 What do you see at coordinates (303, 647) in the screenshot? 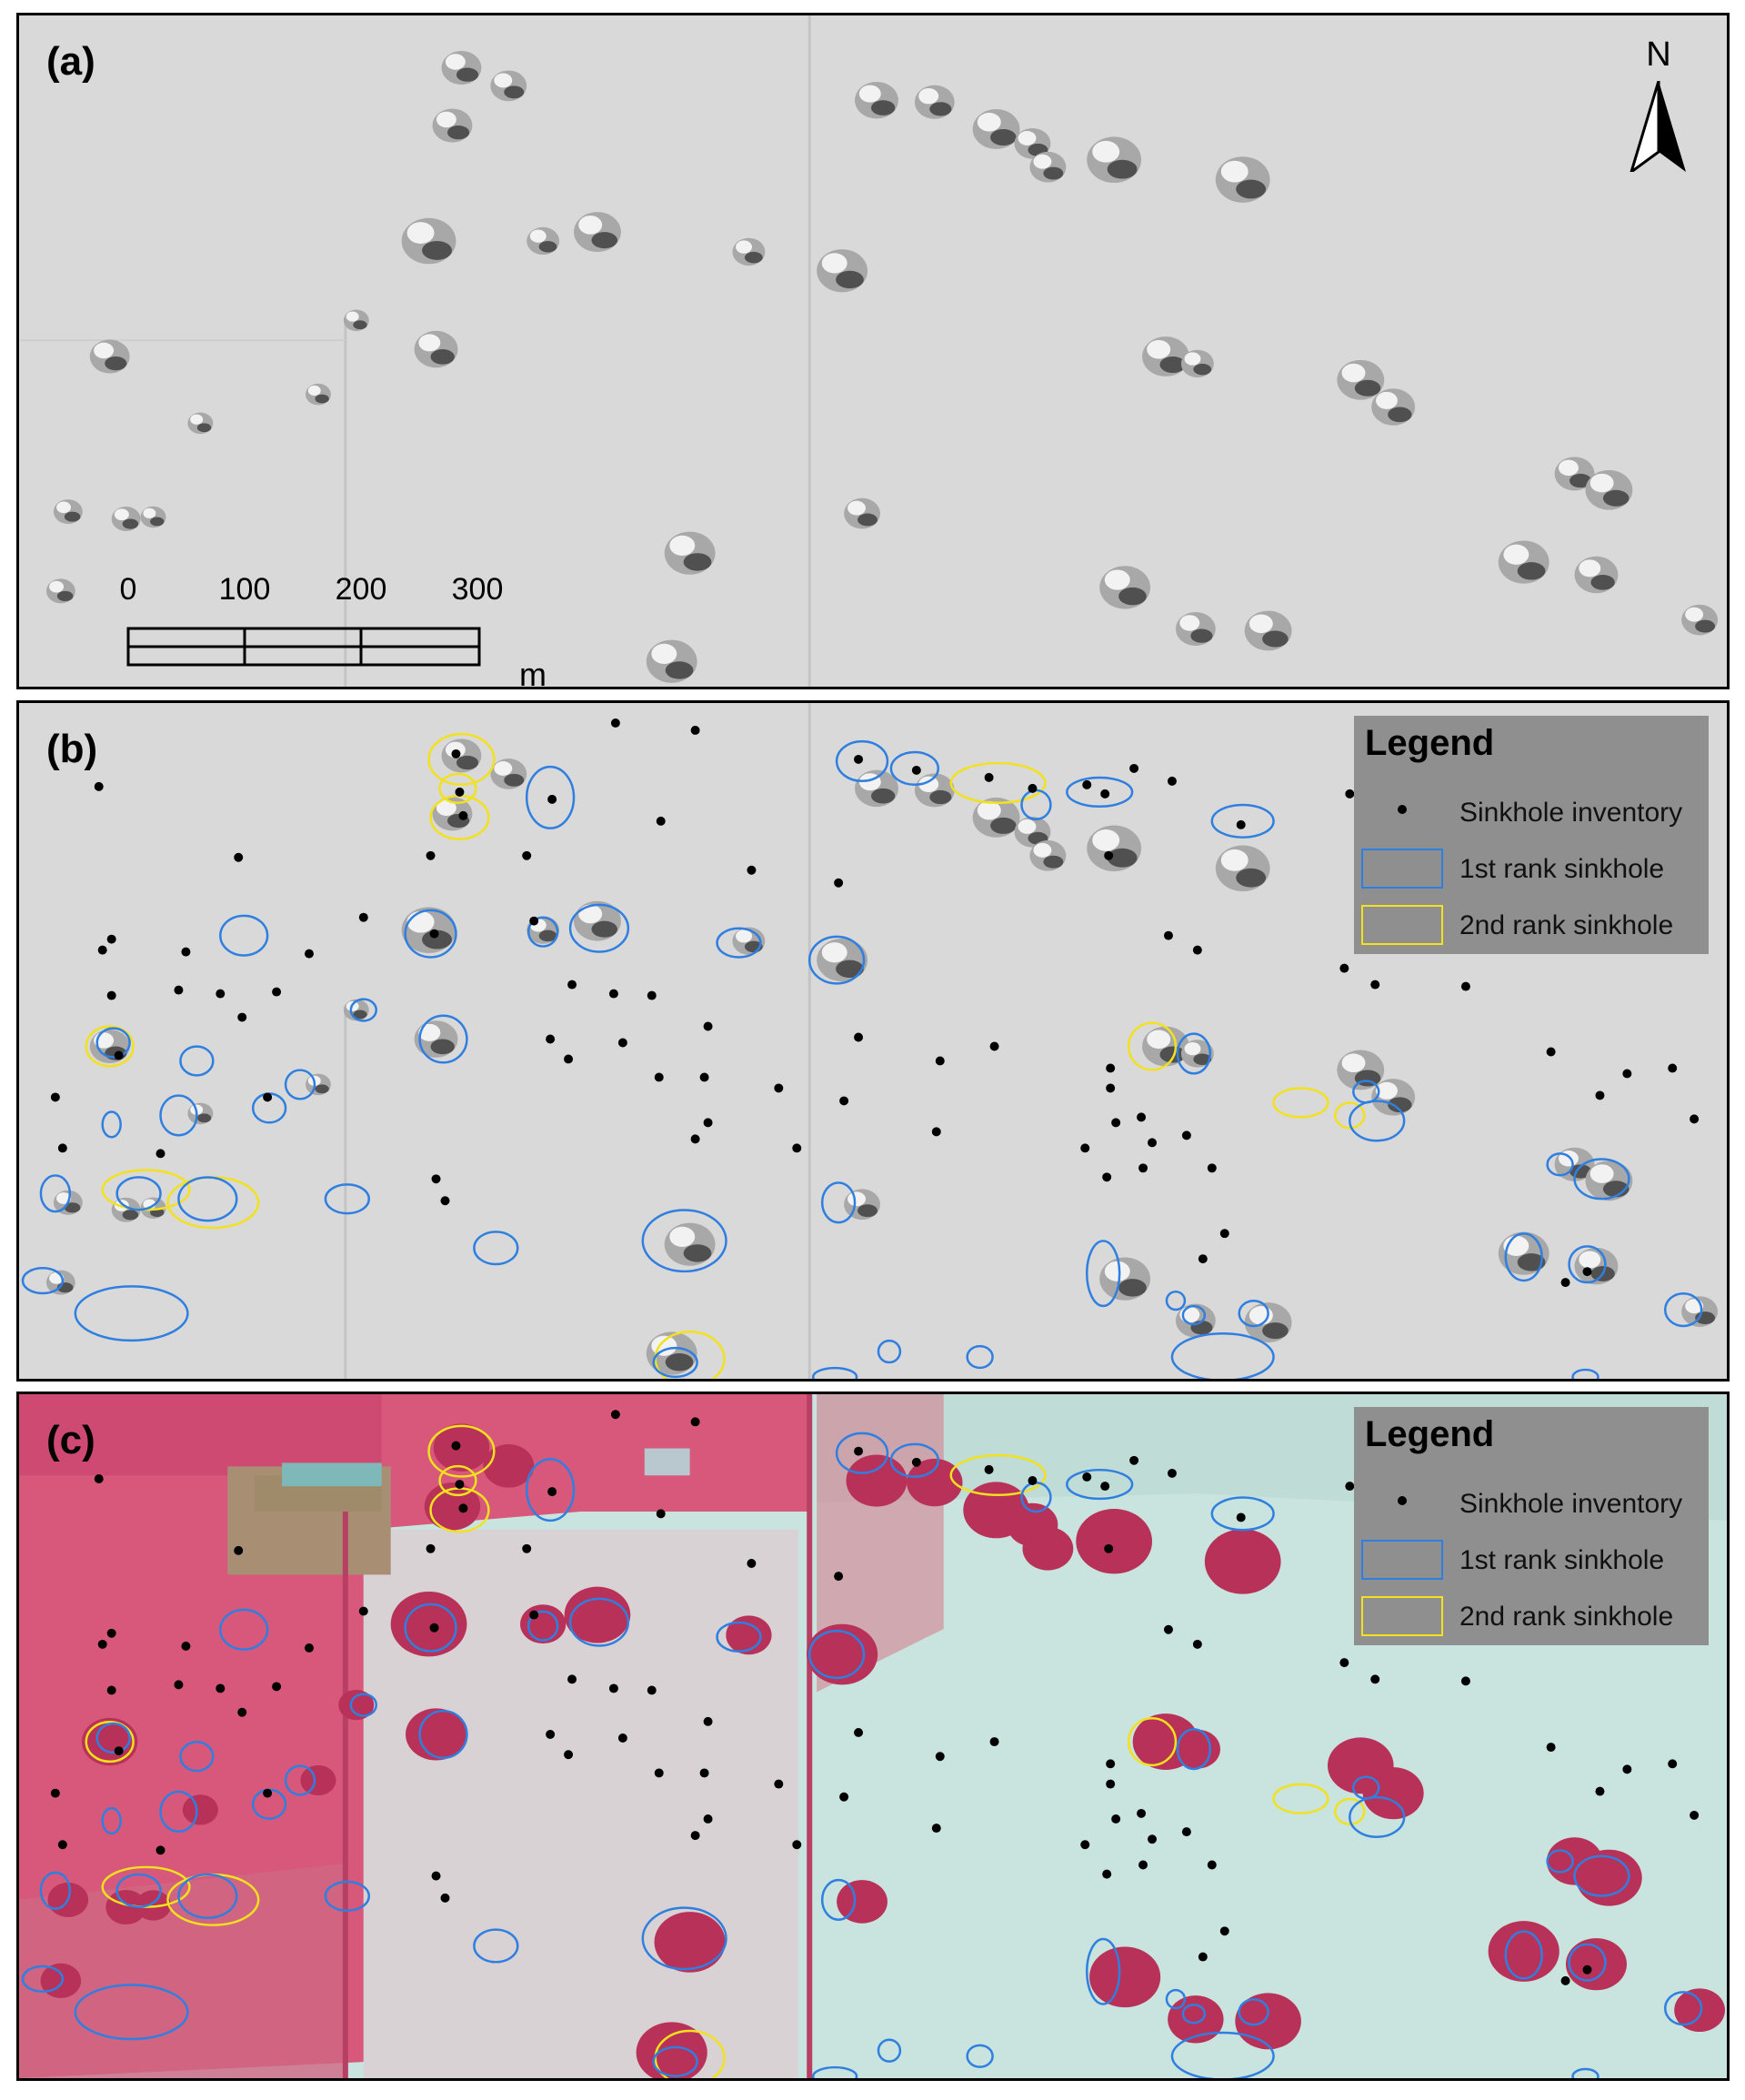
I see `scale-bar-graphic` at bounding box center [303, 647].